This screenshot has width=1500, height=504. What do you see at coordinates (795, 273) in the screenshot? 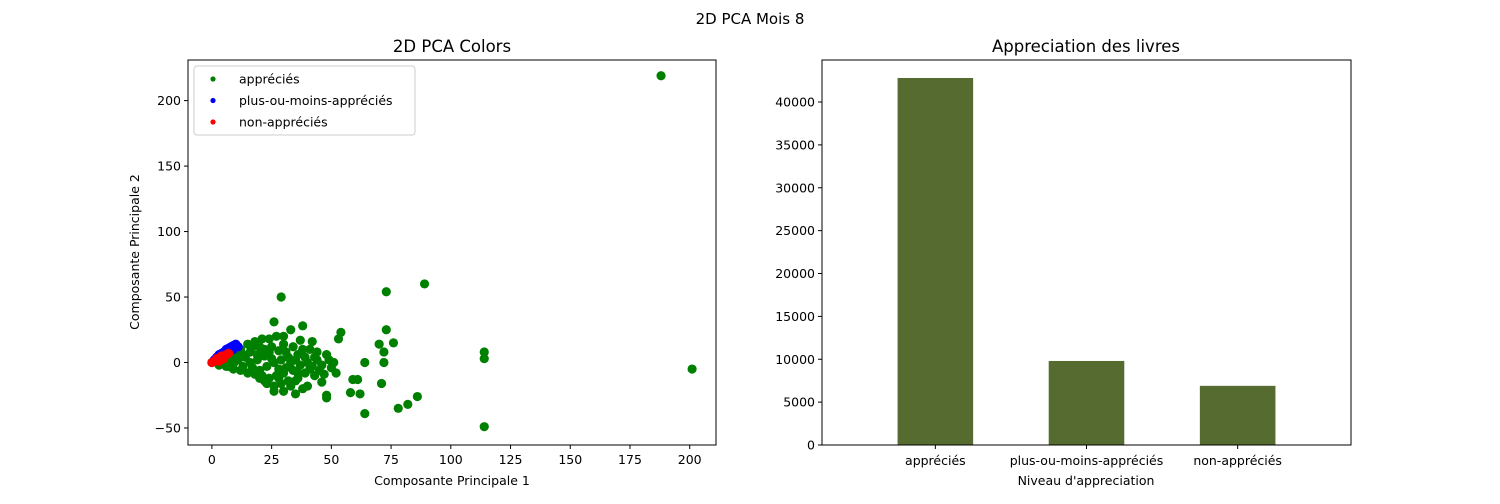
I see `bar-y-tick-label: 20000` at bounding box center [795, 273].